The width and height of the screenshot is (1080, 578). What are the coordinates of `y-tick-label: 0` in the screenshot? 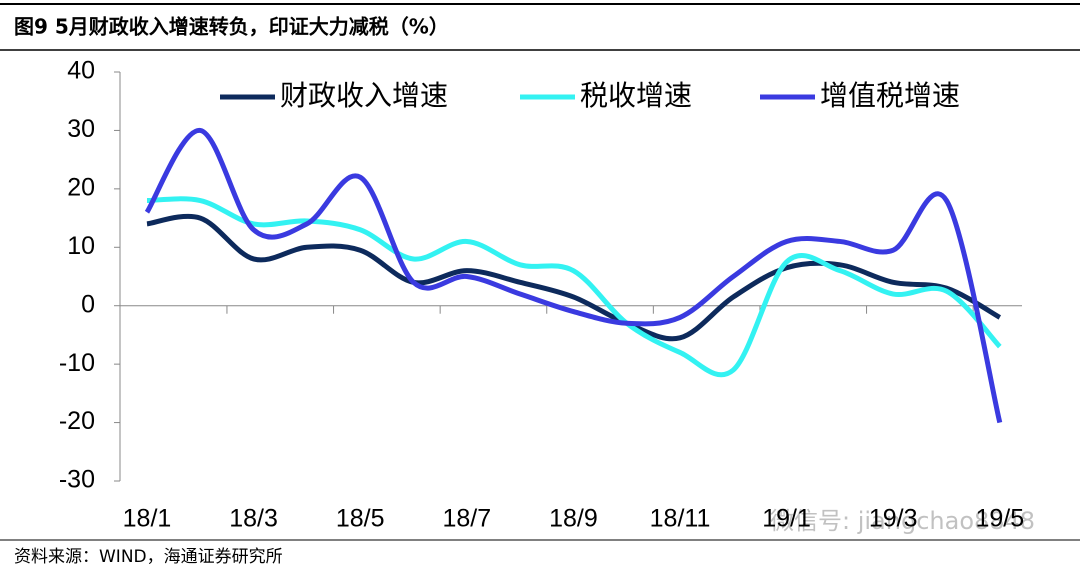 It's located at (88, 304).